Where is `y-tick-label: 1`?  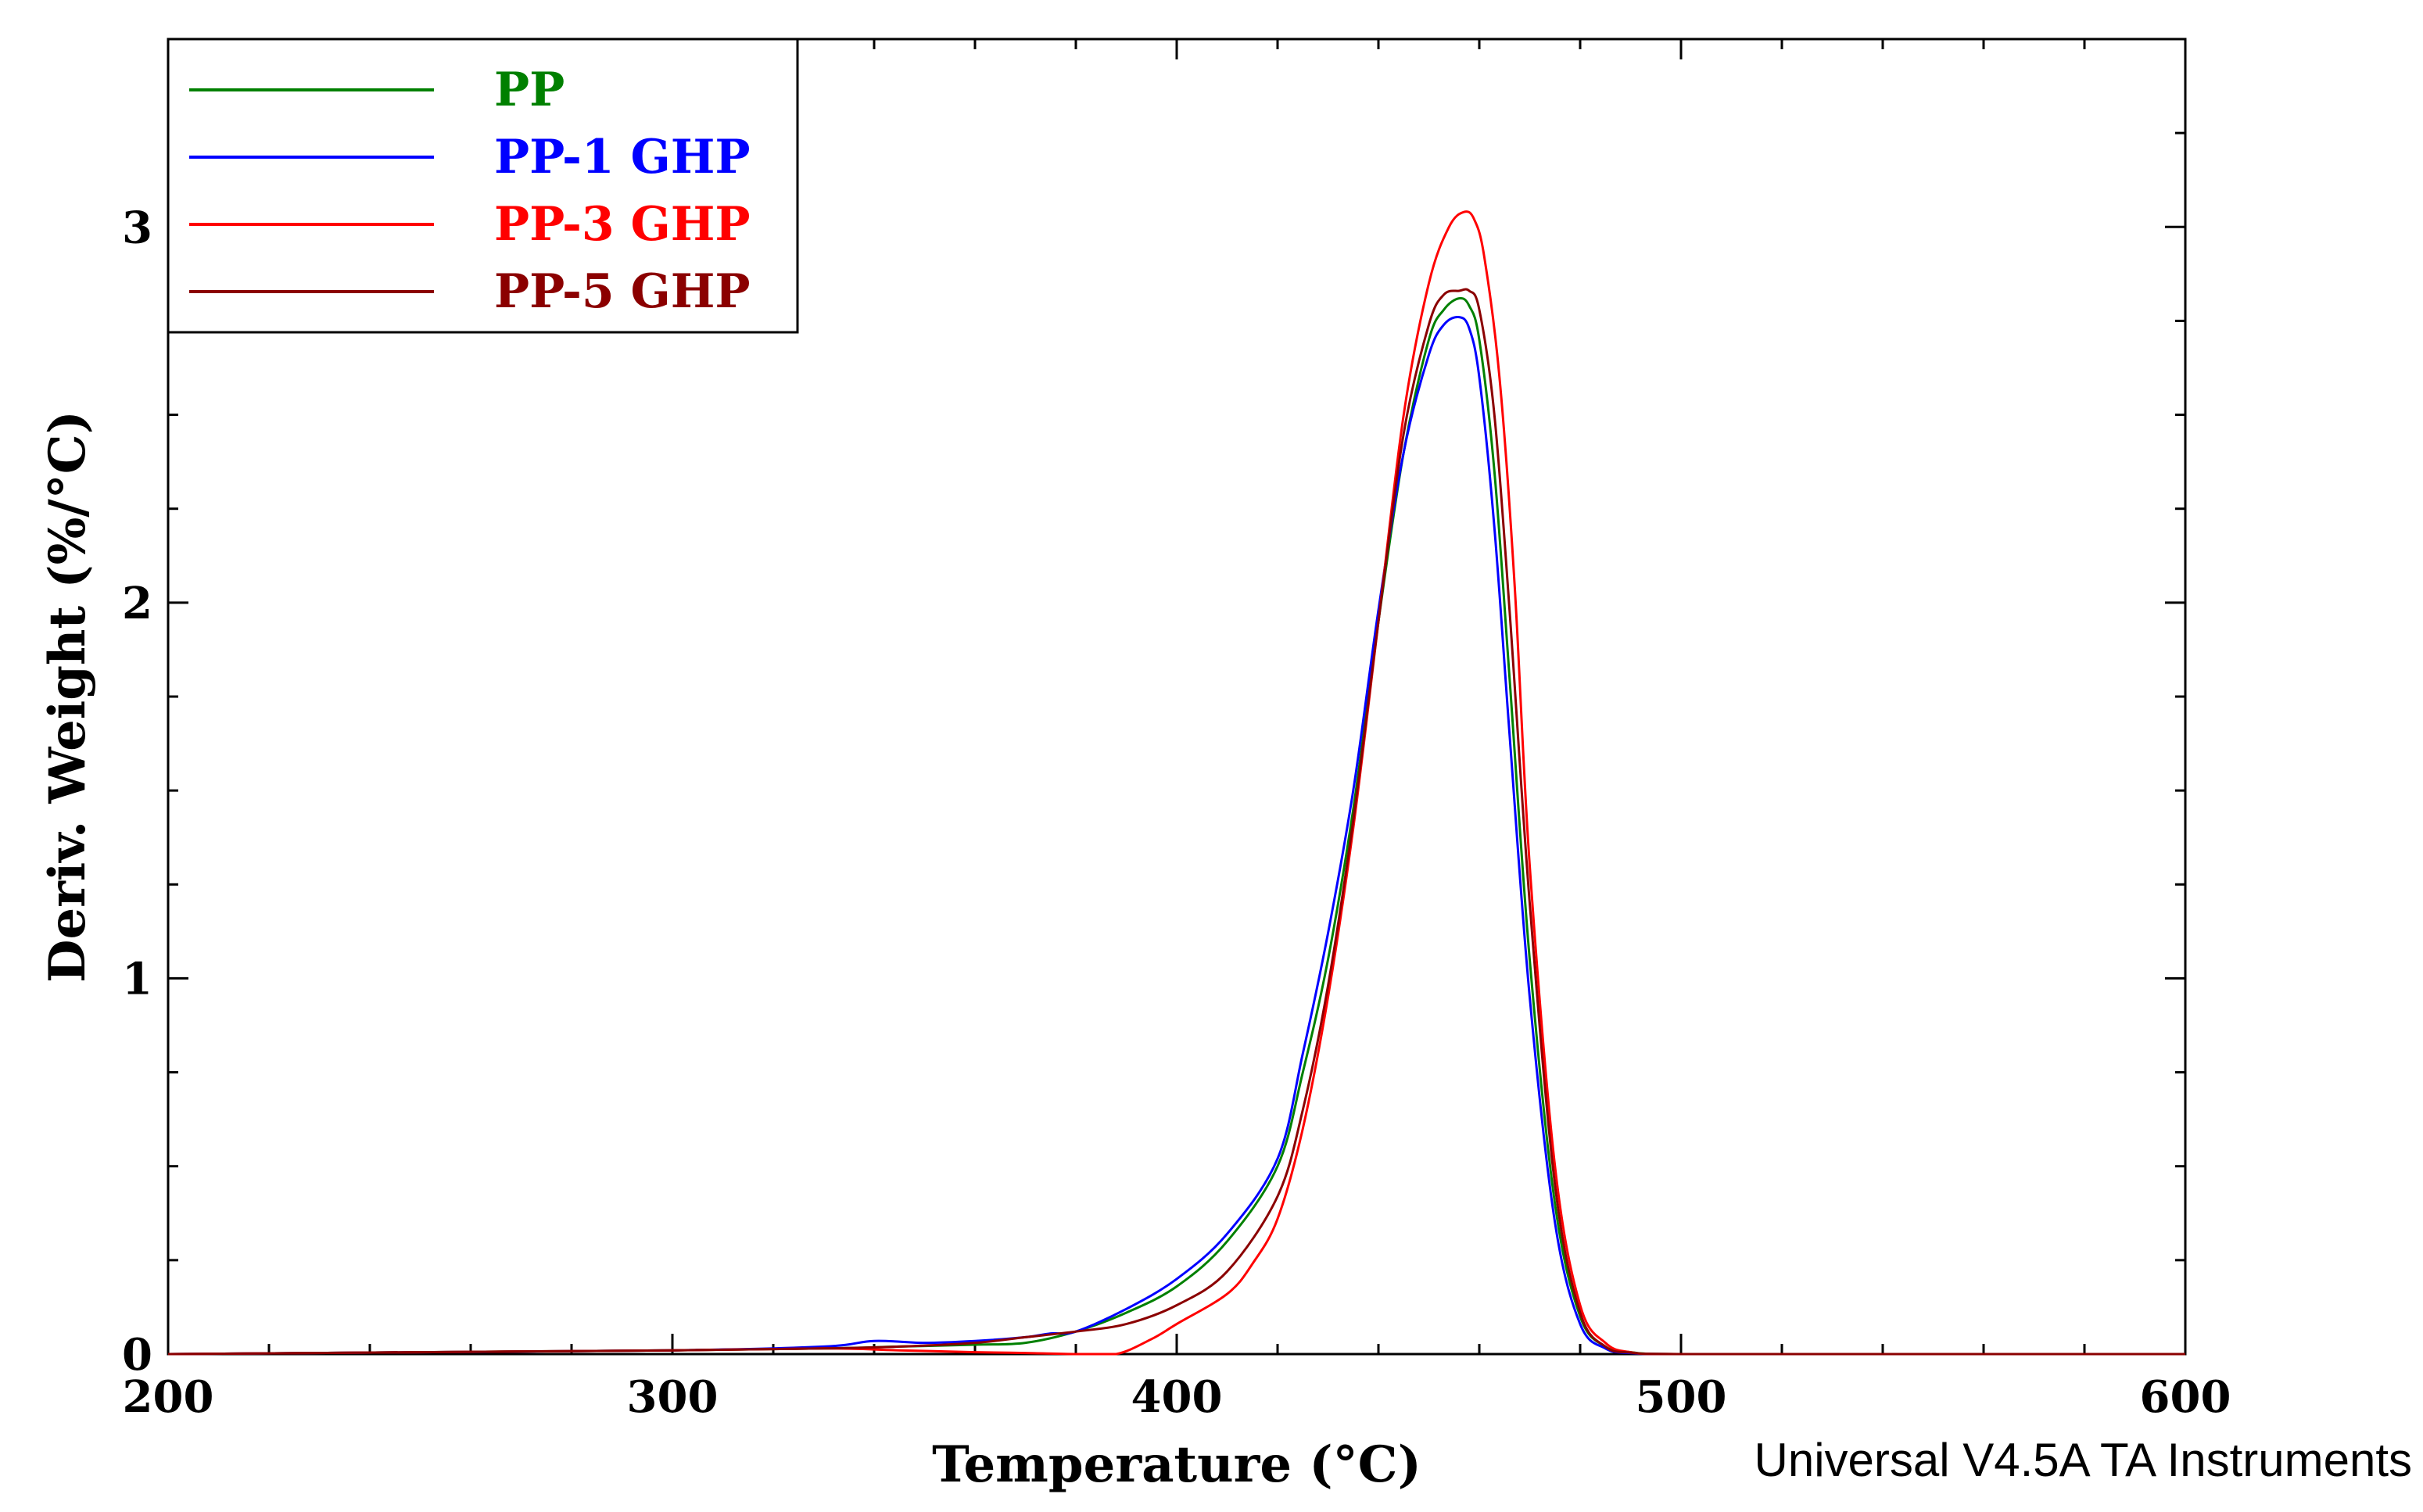
y-tick-label: 1 is located at coordinates (137, 979).